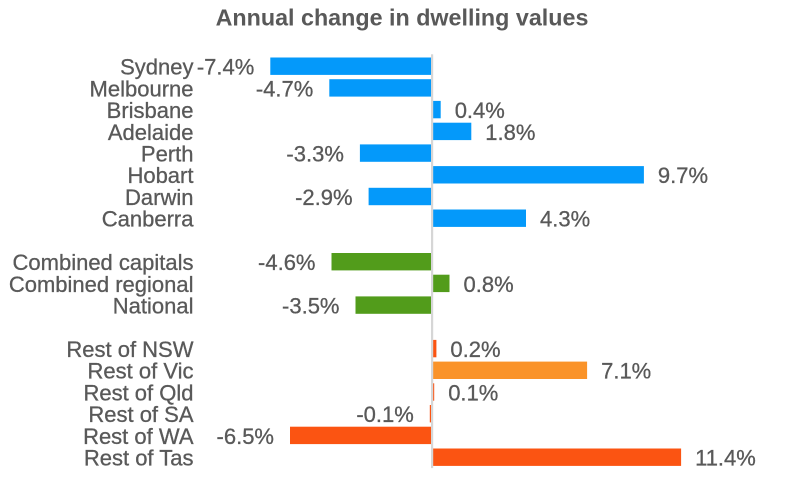 The width and height of the screenshot is (800, 499). What do you see at coordinates (480, 110) in the screenshot?
I see `svg-text: 0.4%` at bounding box center [480, 110].